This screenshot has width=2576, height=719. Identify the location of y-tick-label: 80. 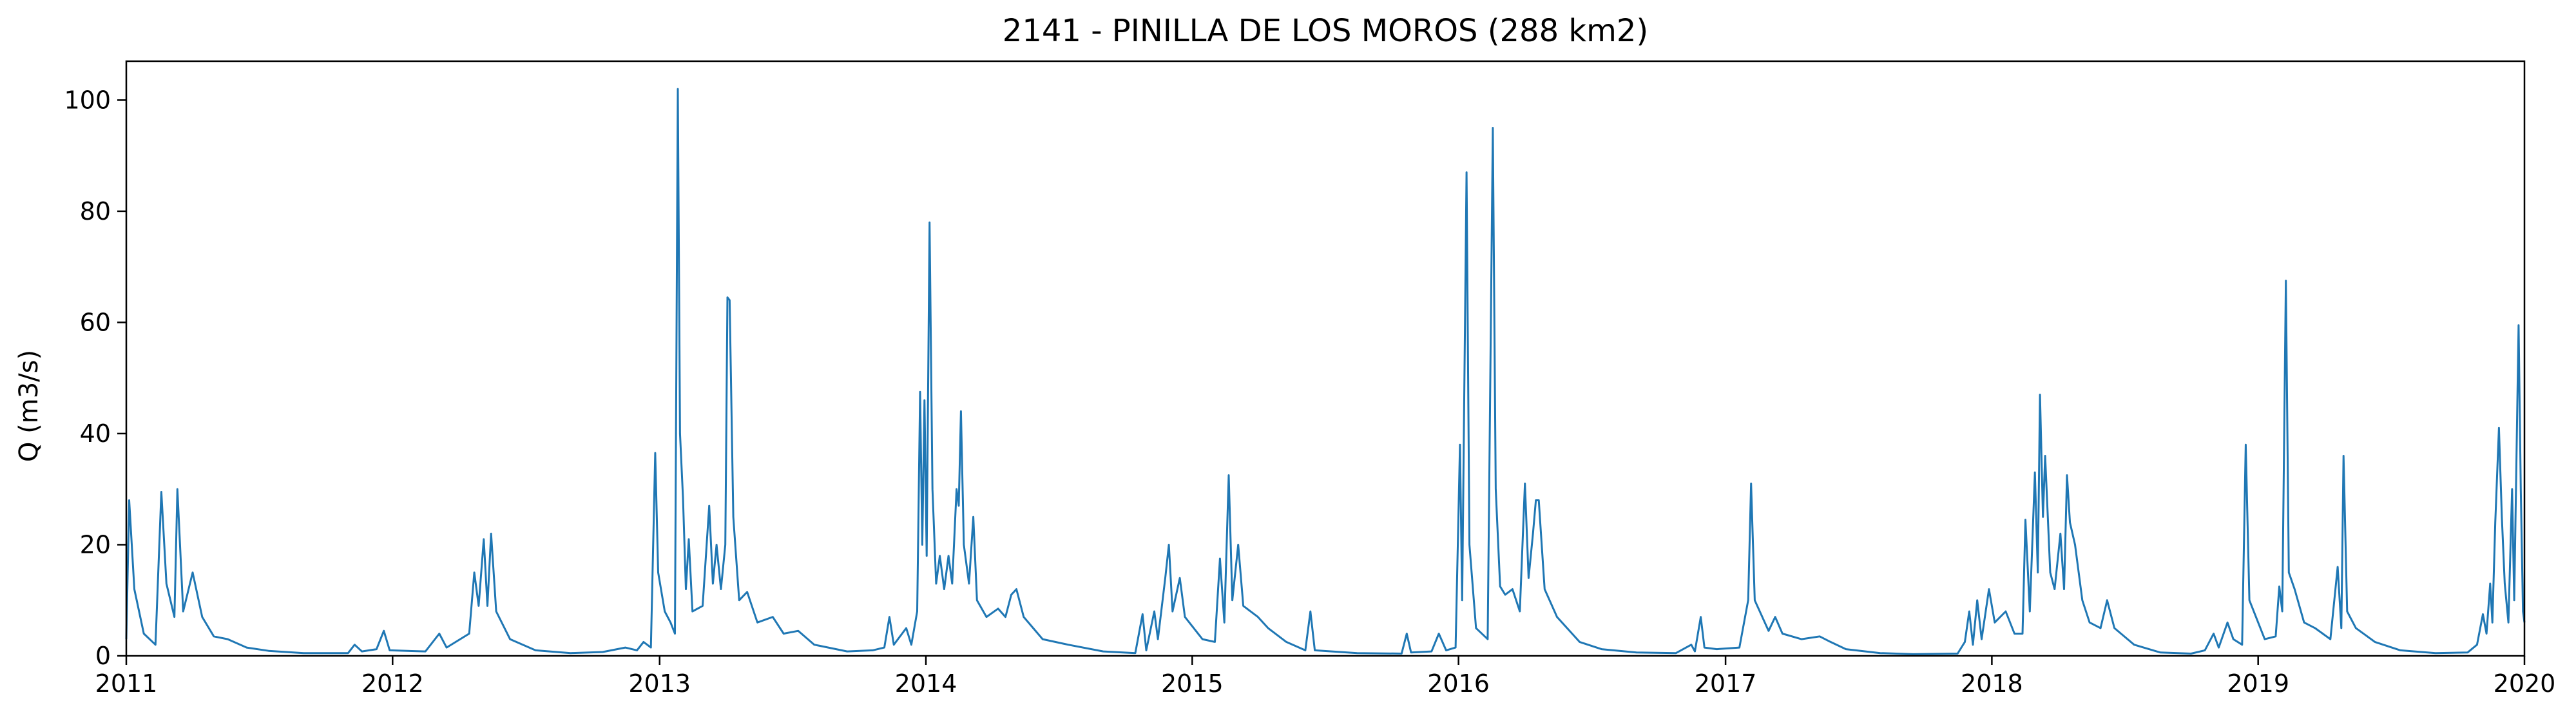
(95, 211).